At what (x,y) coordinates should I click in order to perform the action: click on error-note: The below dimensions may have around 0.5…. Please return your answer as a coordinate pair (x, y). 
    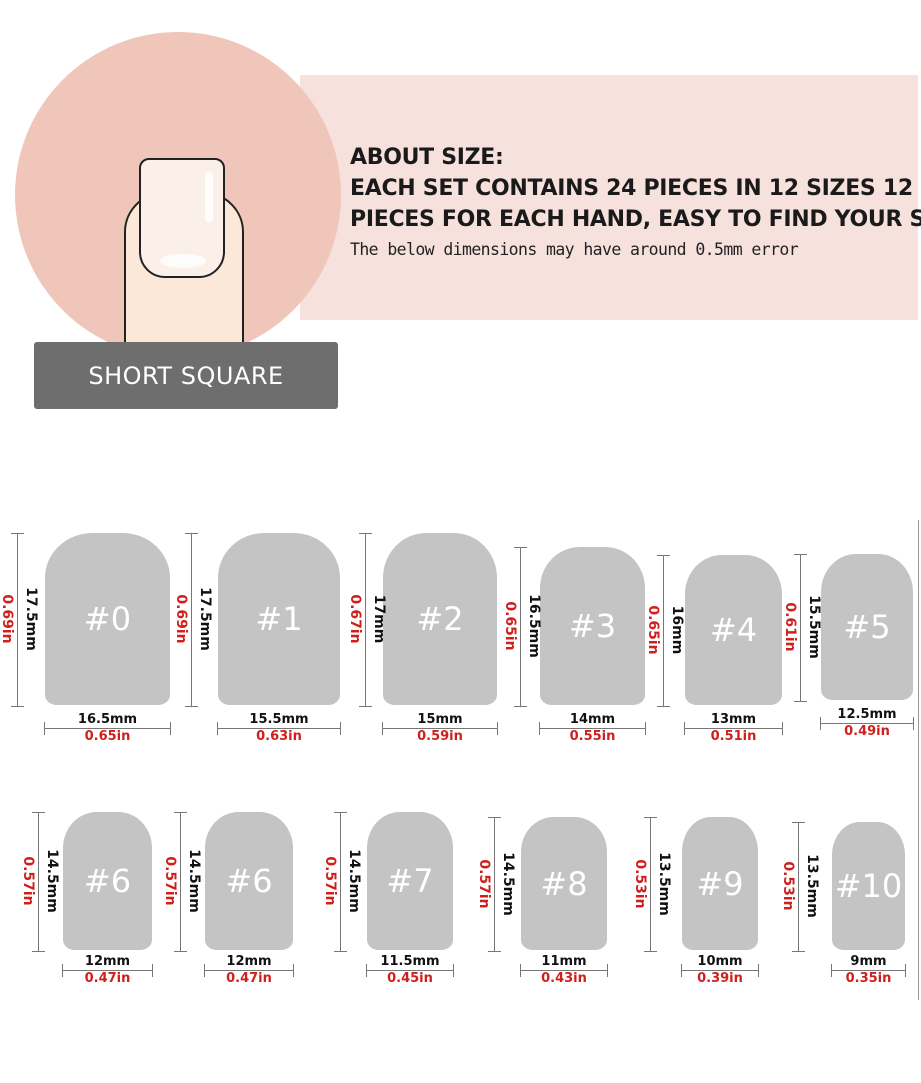
    Looking at the image, I should click on (574, 249).